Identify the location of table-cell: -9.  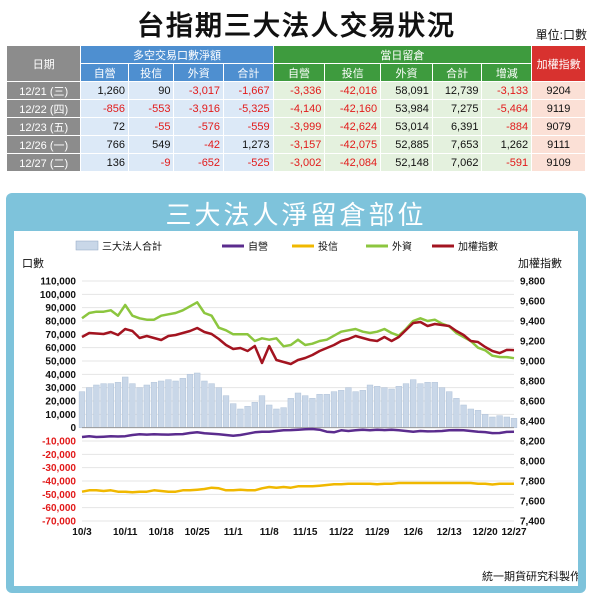
(151, 162).